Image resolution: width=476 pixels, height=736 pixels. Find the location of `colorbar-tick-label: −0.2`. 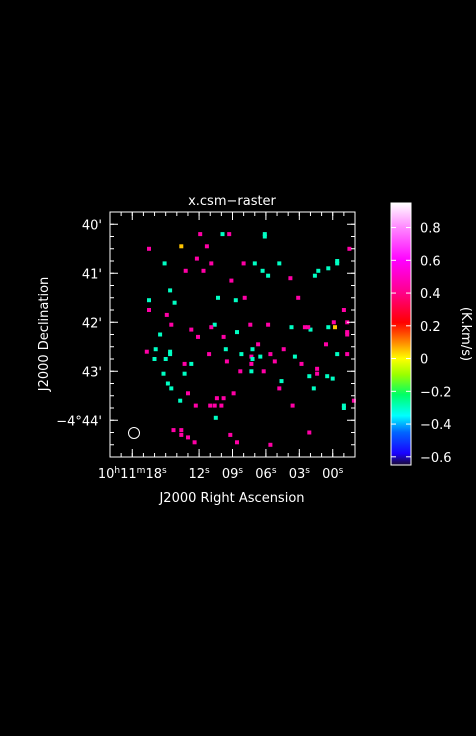

colorbar-tick-label: −0.2 is located at coordinates (436, 392).